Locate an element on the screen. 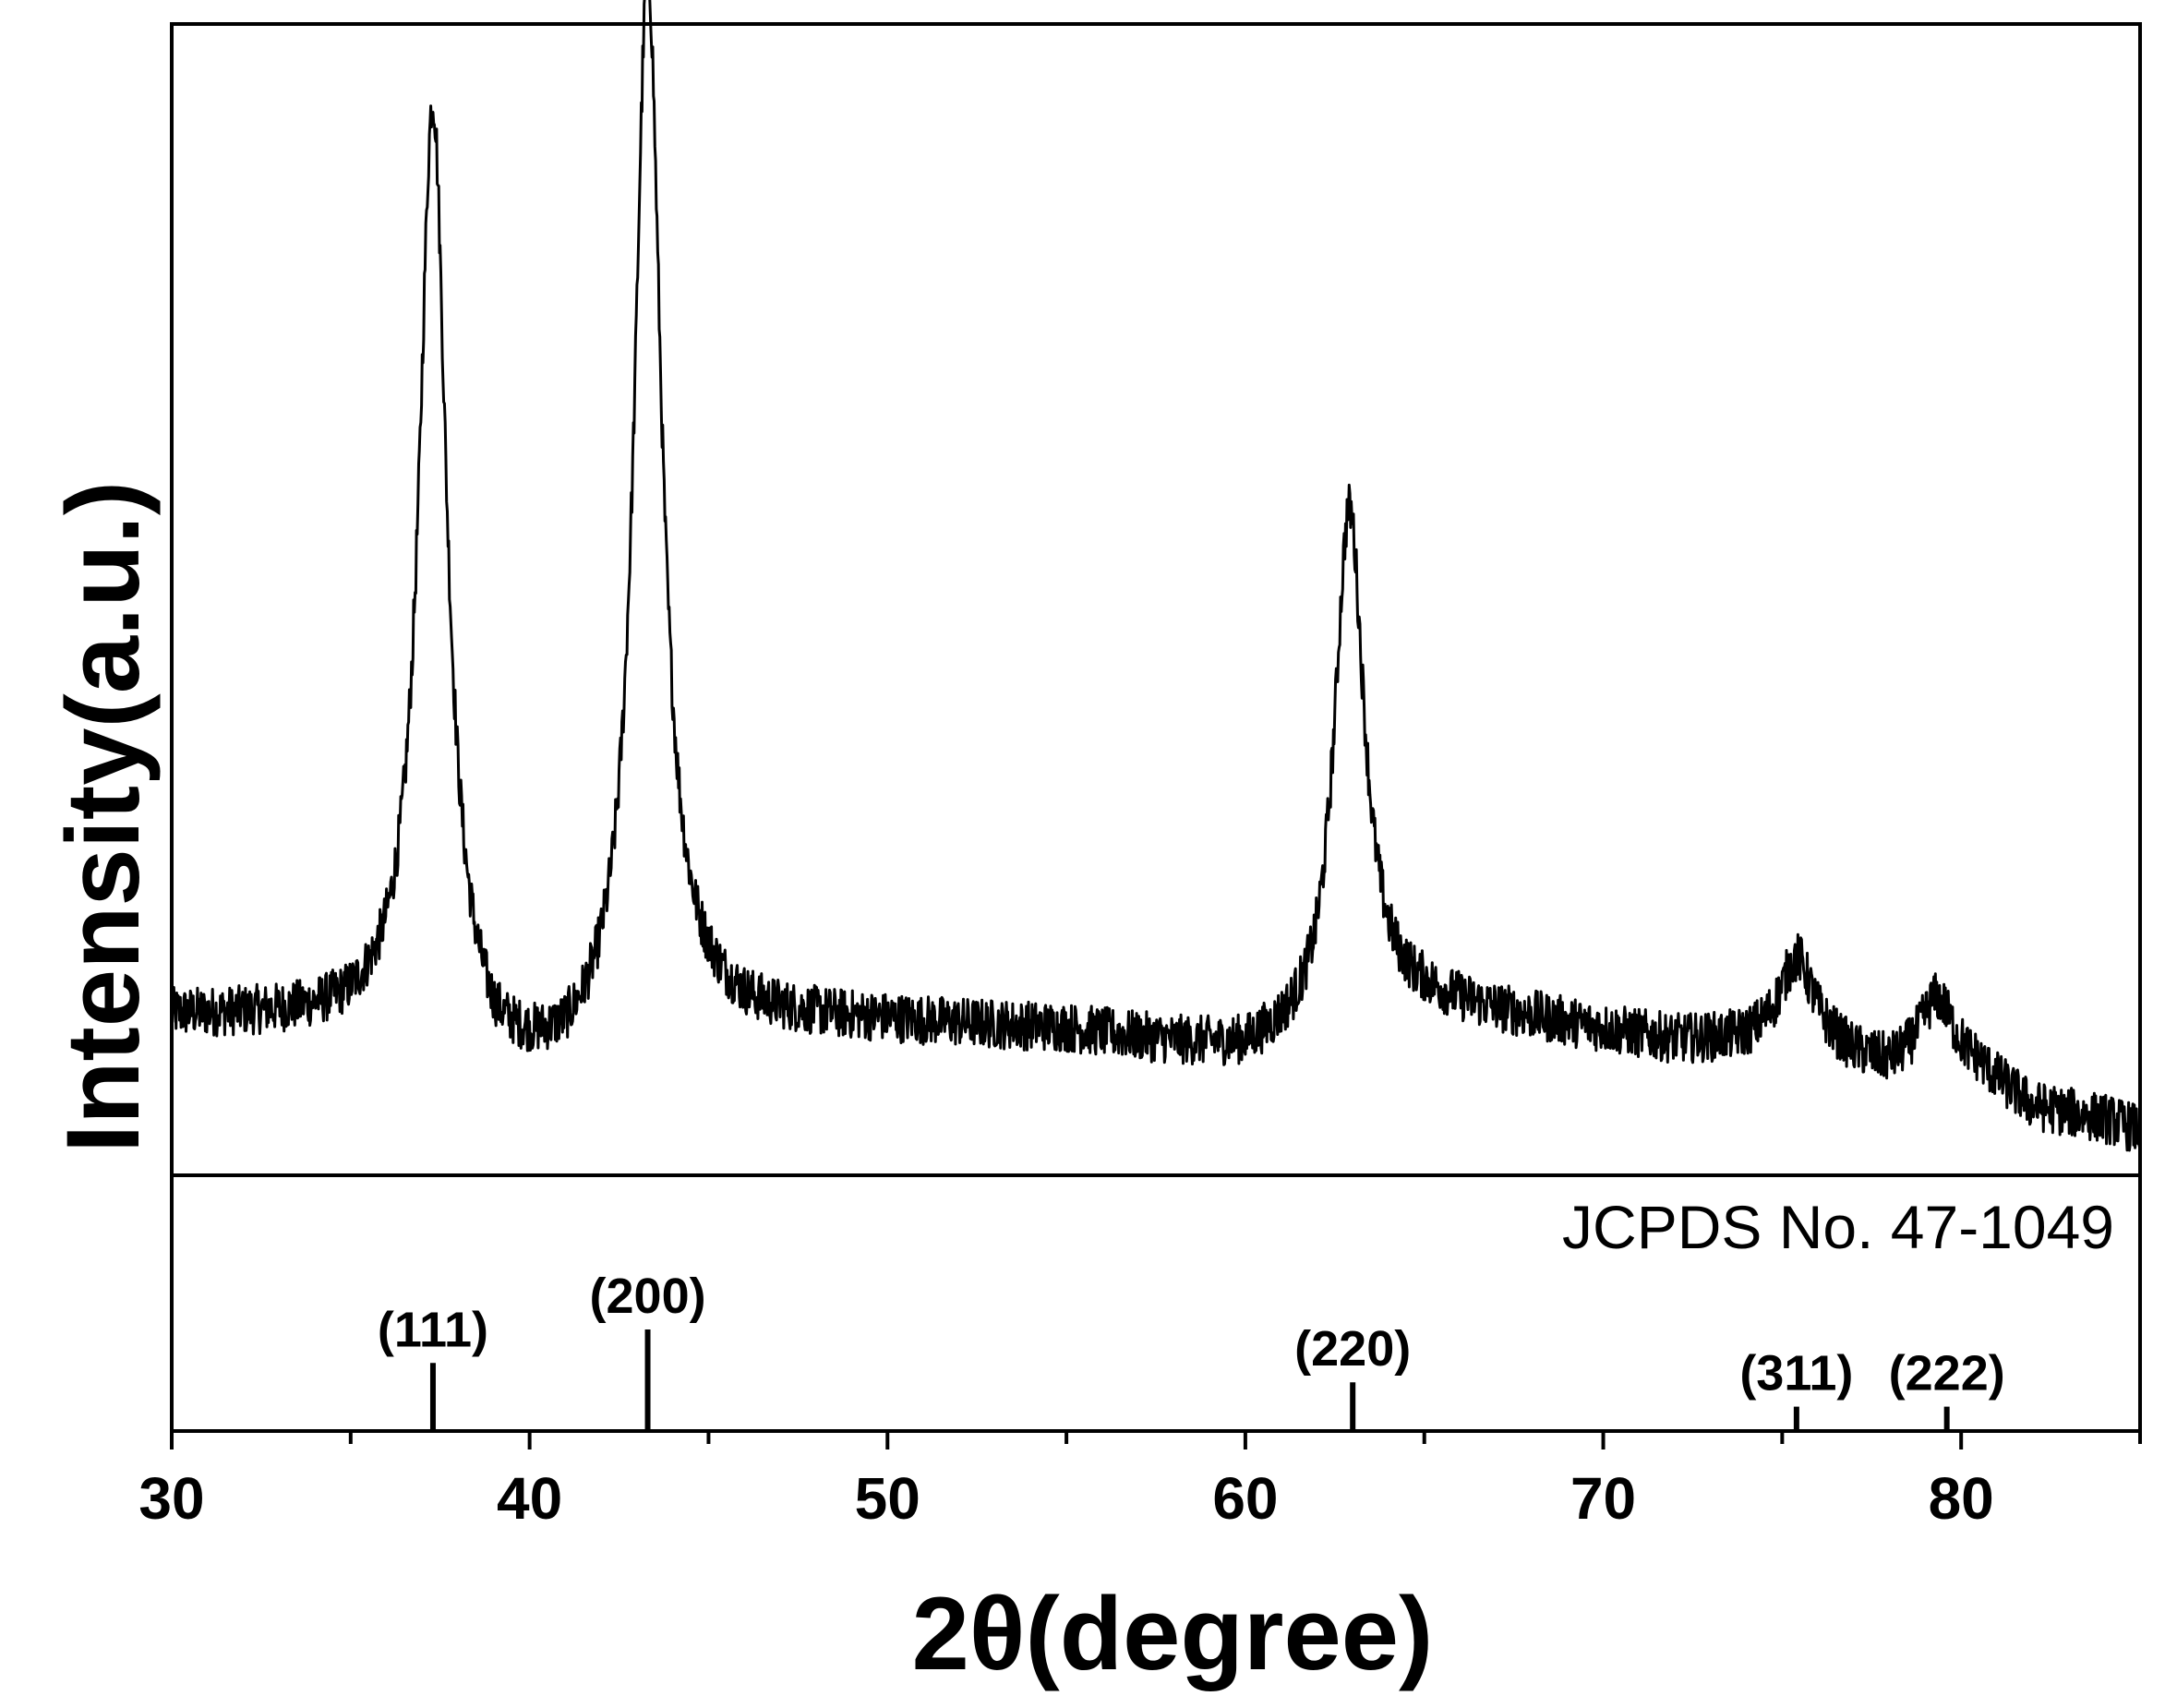  reference-peak-label: (111) is located at coordinates (433, 1329).